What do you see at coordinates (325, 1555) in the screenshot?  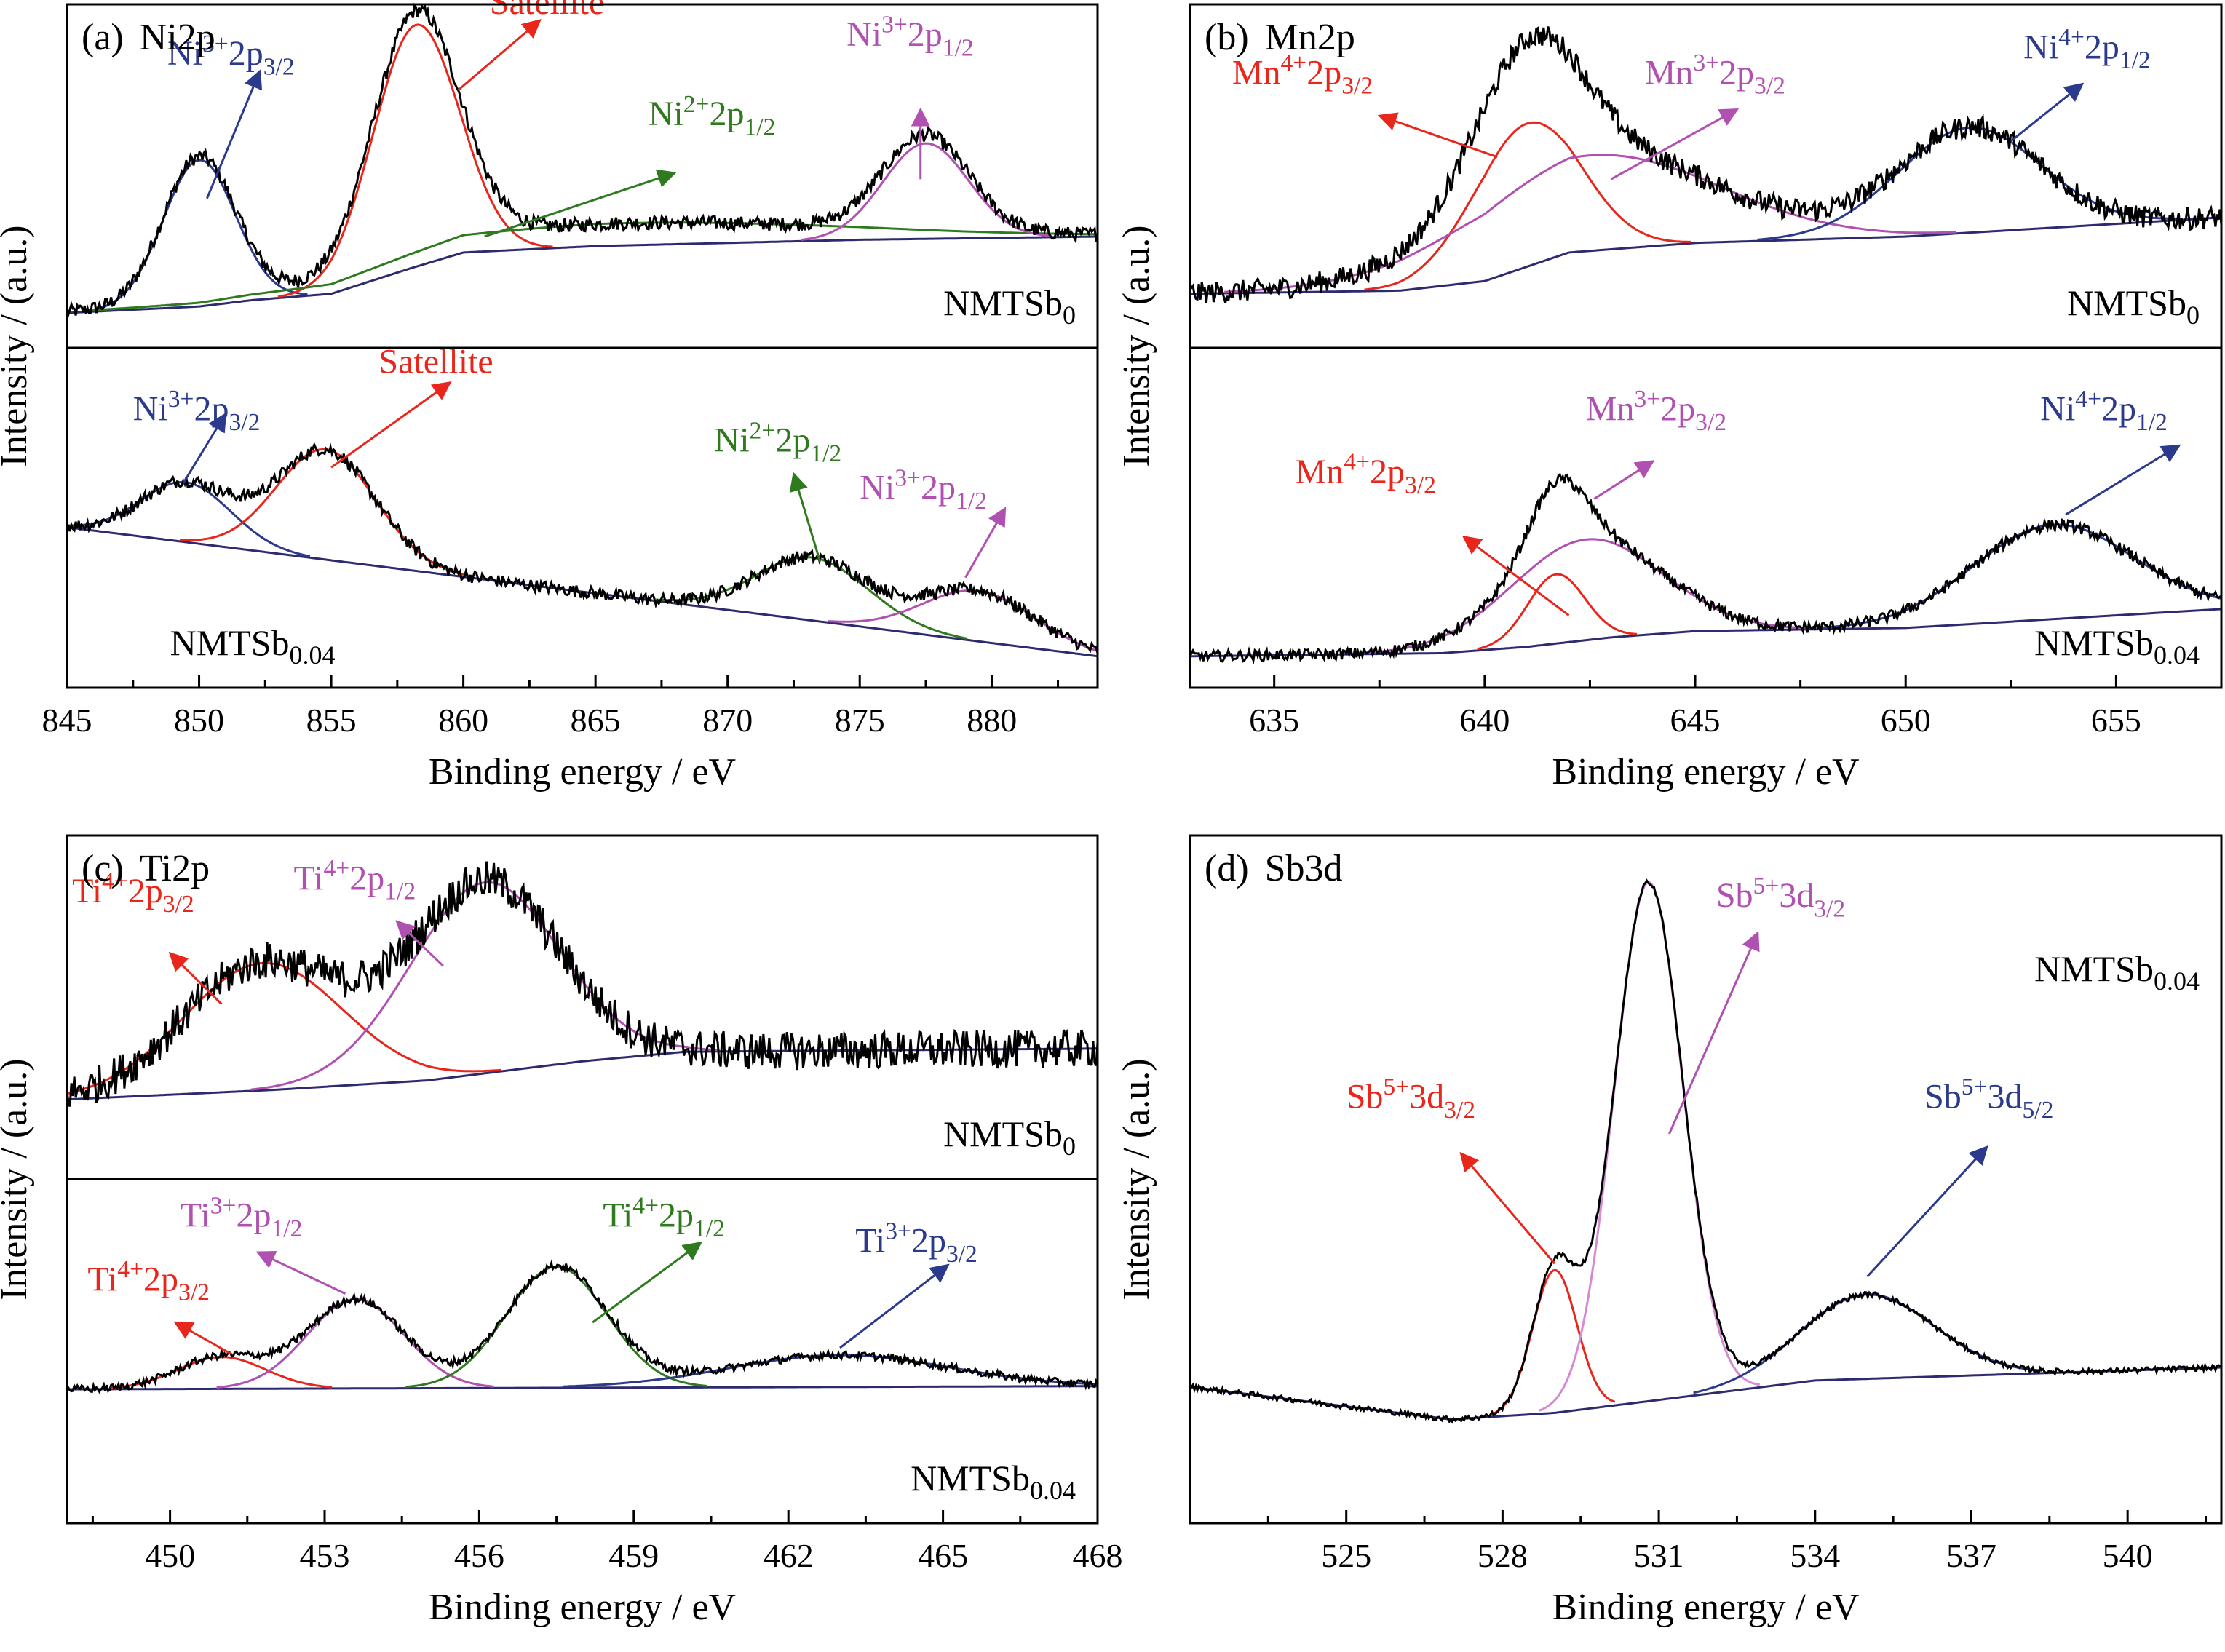 I see `x-tick-label: 453` at bounding box center [325, 1555].